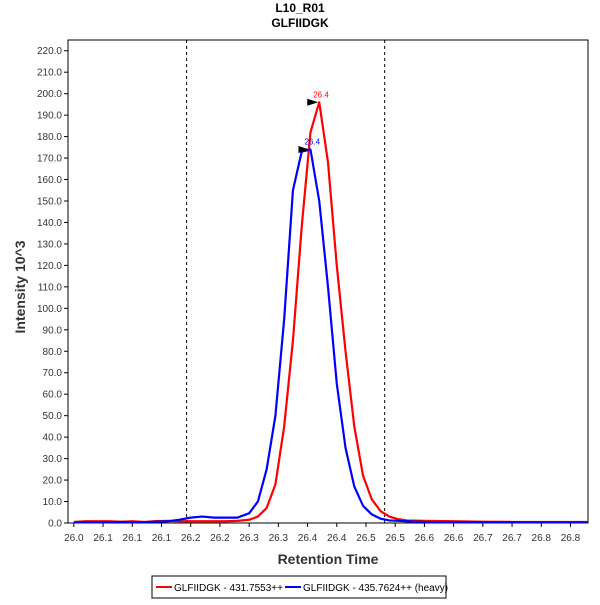 This screenshot has height=605, width=600. What do you see at coordinates (49, 266) in the screenshot?
I see `y-tick-label: 120.0` at bounding box center [49, 266].